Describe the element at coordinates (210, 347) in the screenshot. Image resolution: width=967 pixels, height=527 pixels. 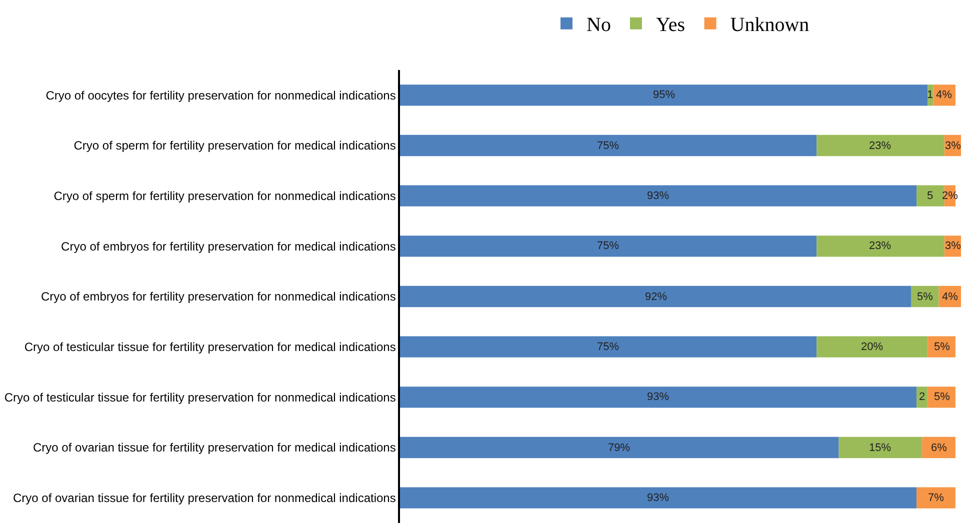
I see `y-tick-label: Cryo of testicular tissue for fertility preservation for medical indications` at that location.